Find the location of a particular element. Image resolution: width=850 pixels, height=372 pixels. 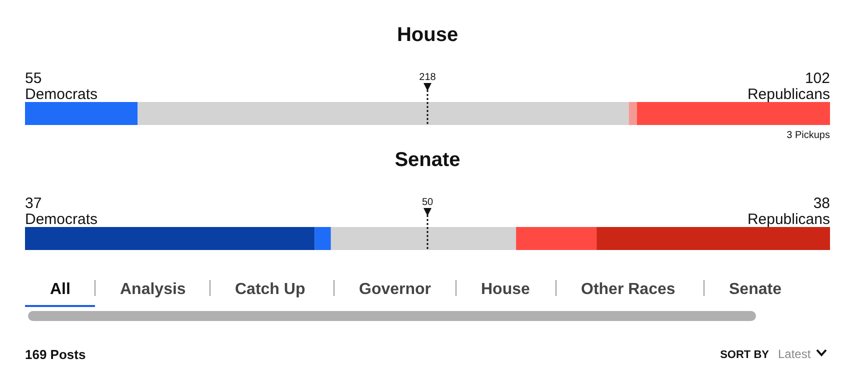

category-label: Other Races is located at coordinates (628, 289).